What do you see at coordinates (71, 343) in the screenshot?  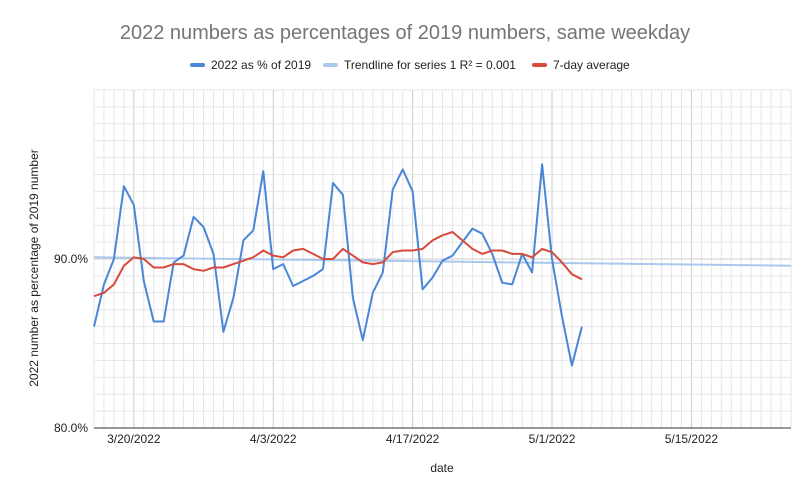 I see `y-tick-labels: 80.0% 90.0%` at bounding box center [71, 343].